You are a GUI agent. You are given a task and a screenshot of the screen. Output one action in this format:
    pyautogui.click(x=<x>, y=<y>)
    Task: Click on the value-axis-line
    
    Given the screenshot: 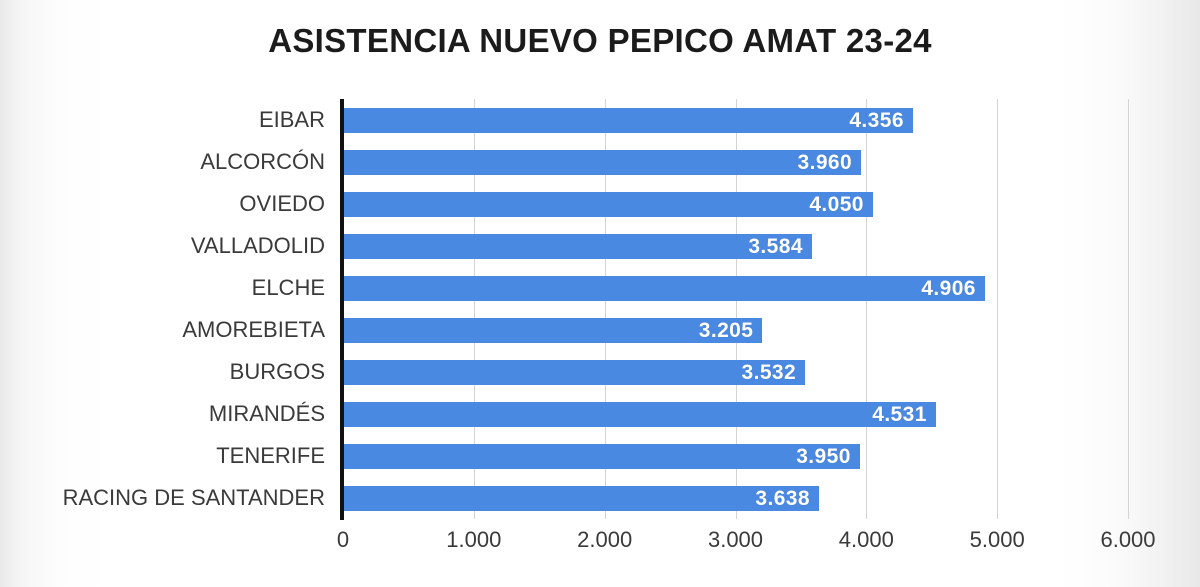 What is the action you would take?
    pyautogui.click(x=342, y=309)
    